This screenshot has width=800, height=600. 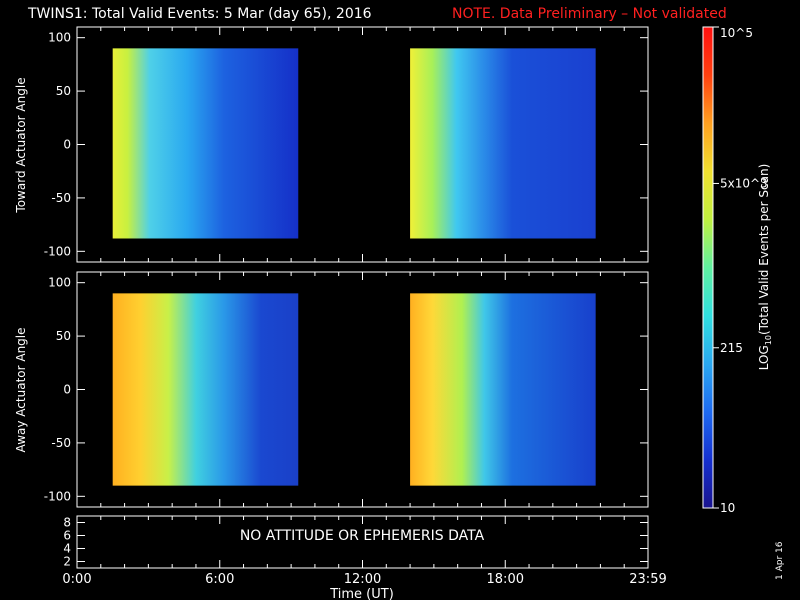 I want to click on colorbar-label-rest: (Total Valid Events per Scan), so click(x=764, y=249).